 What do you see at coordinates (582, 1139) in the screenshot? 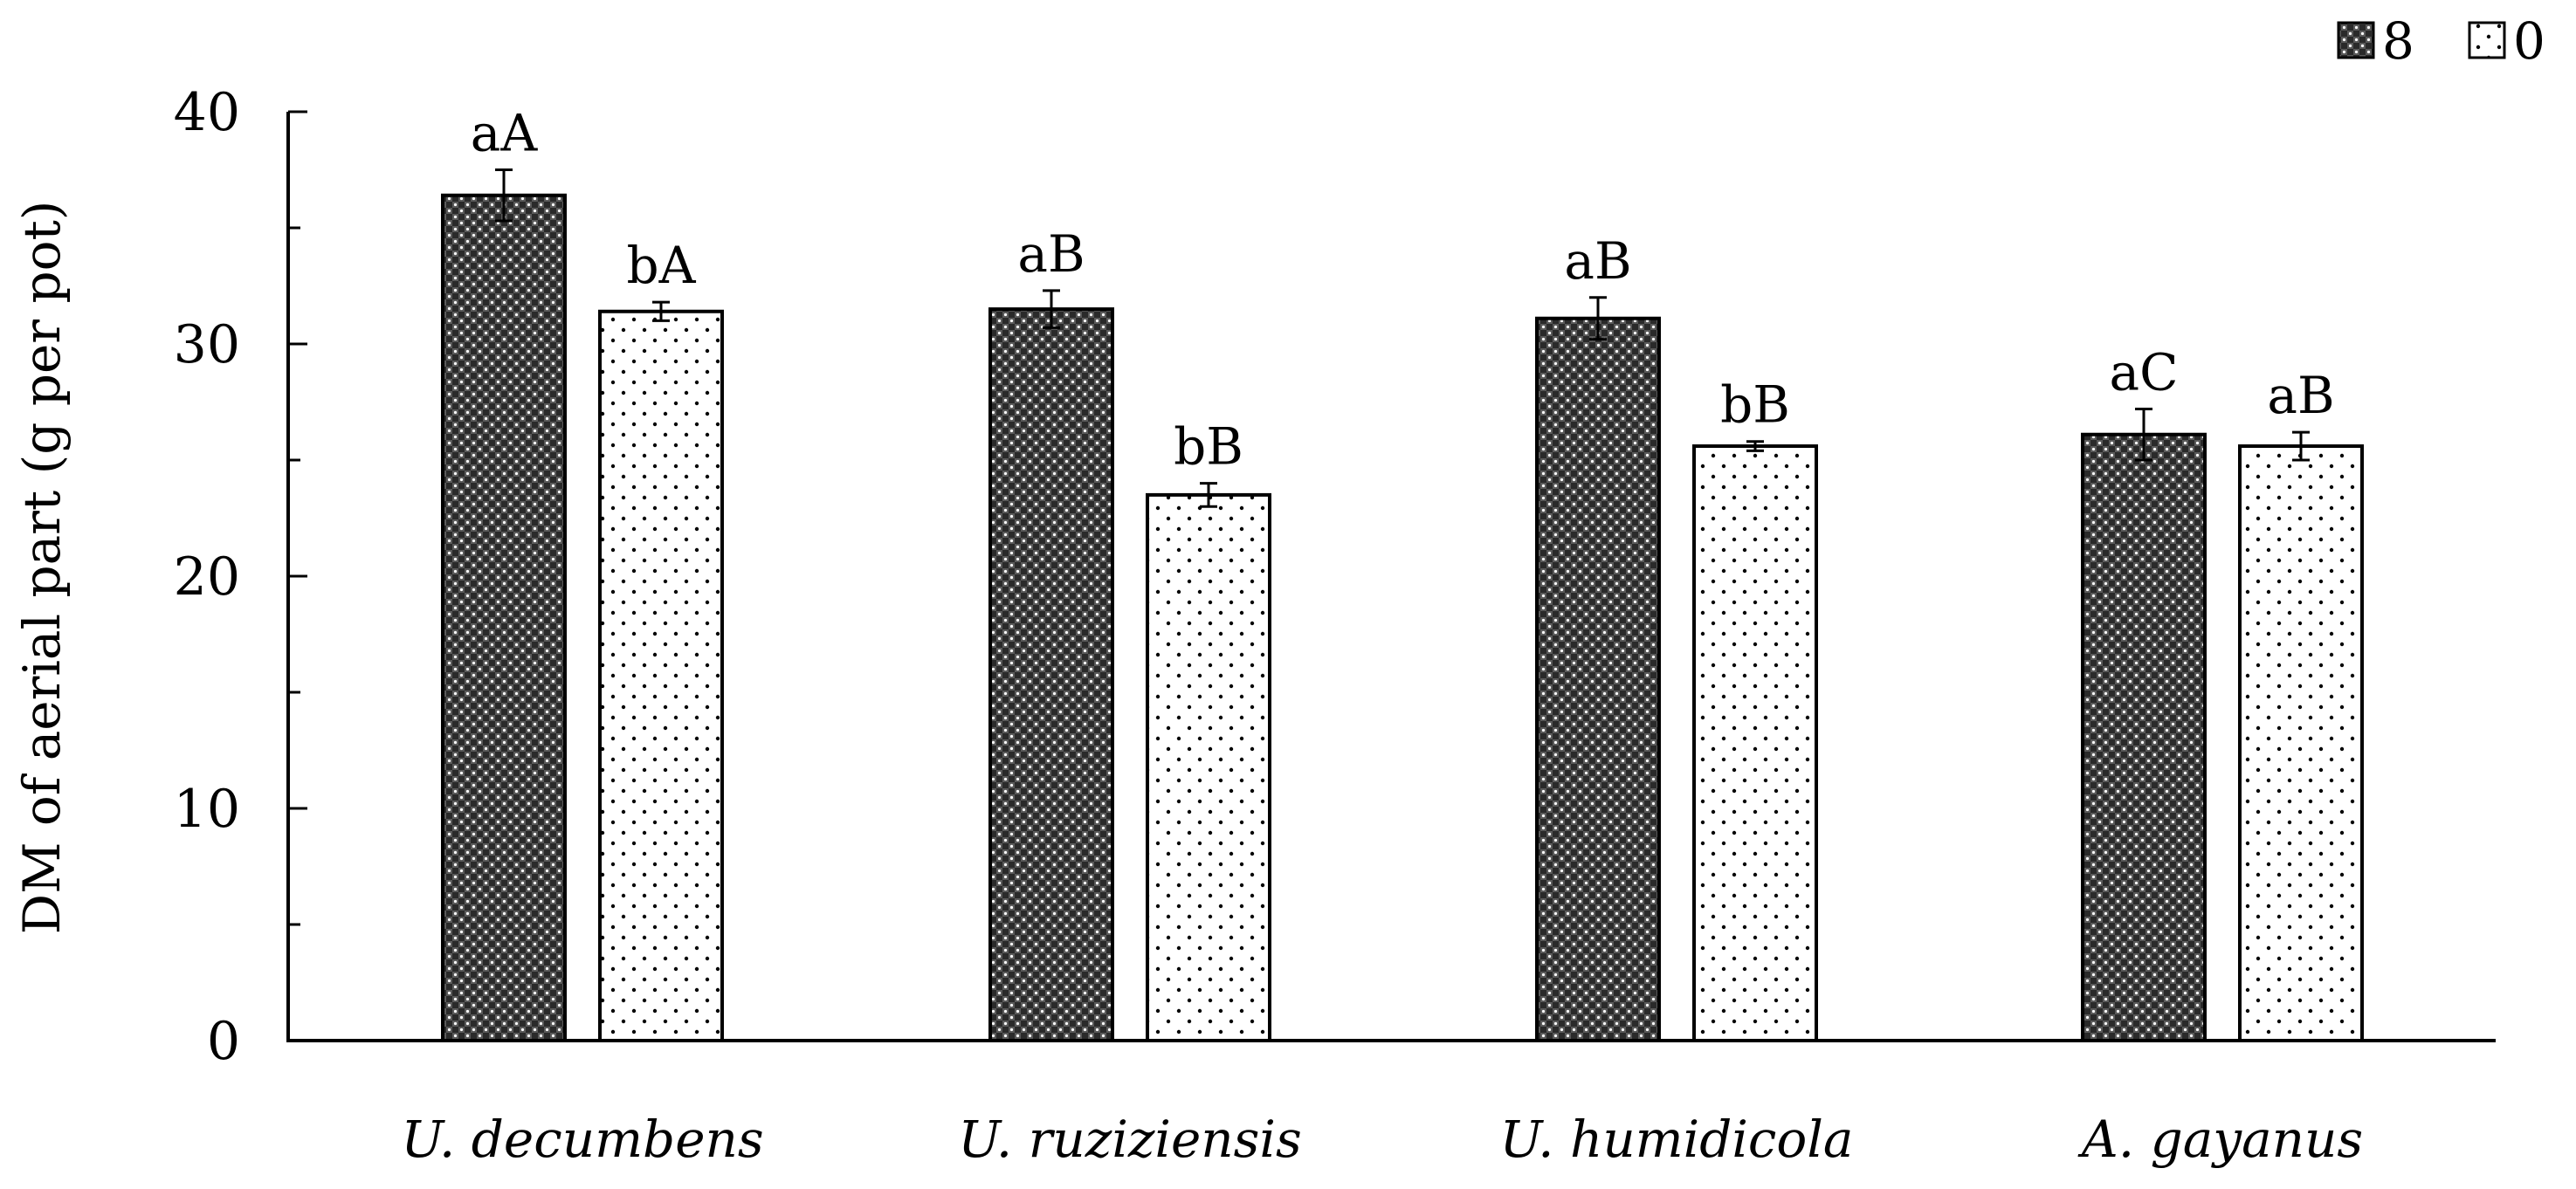
I see `category-label-0: U. decumbens` at bounding box center [582, 1139].